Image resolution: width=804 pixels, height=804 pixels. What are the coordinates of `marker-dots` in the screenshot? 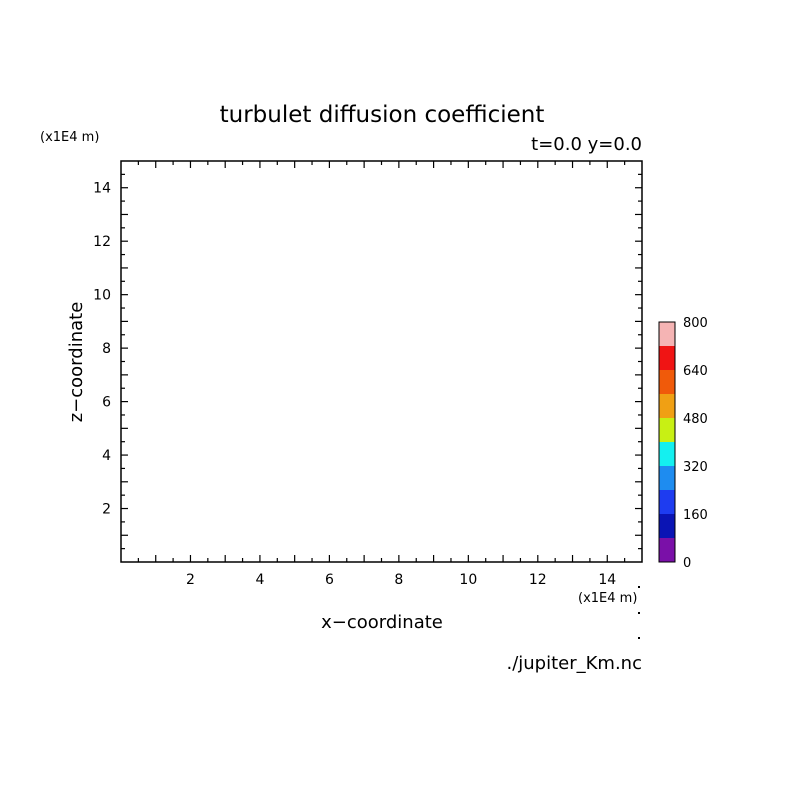 It's located at (639, 612).